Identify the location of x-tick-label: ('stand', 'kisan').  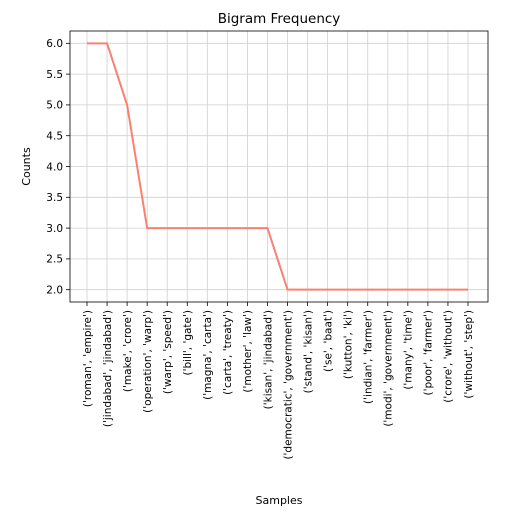
(308, 351).